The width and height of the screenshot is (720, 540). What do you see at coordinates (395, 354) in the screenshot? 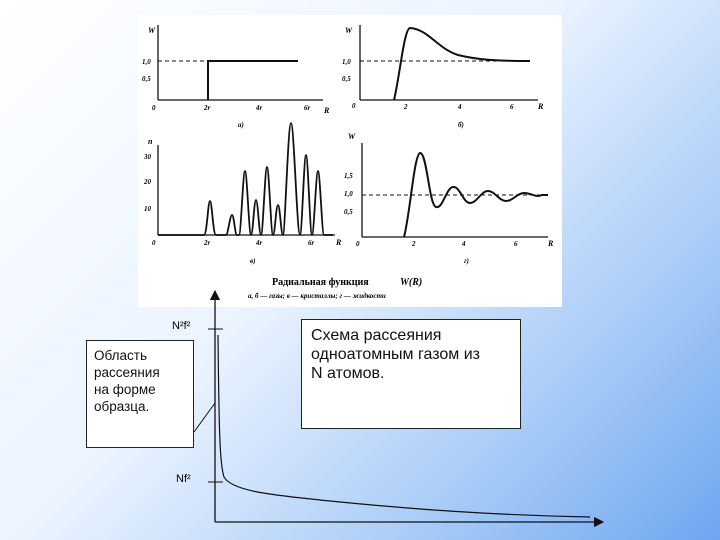
I see `callout-line: одноатомным газом из` at bounding box center [395, 354].